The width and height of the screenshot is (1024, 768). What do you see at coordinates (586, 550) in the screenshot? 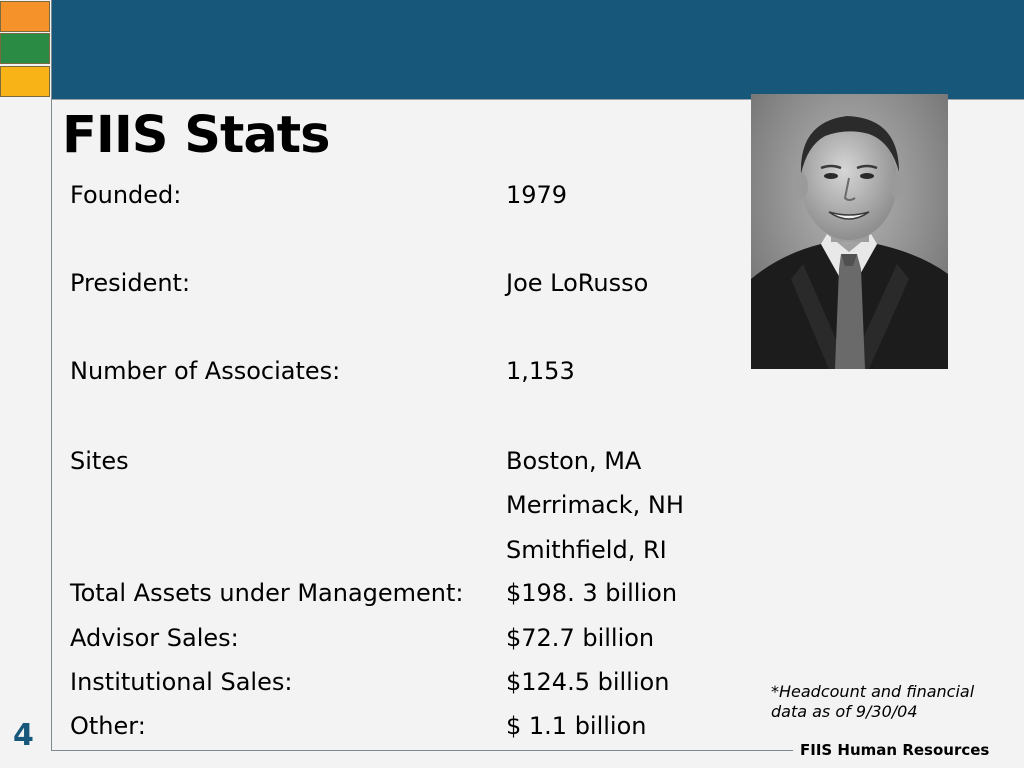
I see `stat-value: Smithfield, RI` at bounding box center [586, 550].